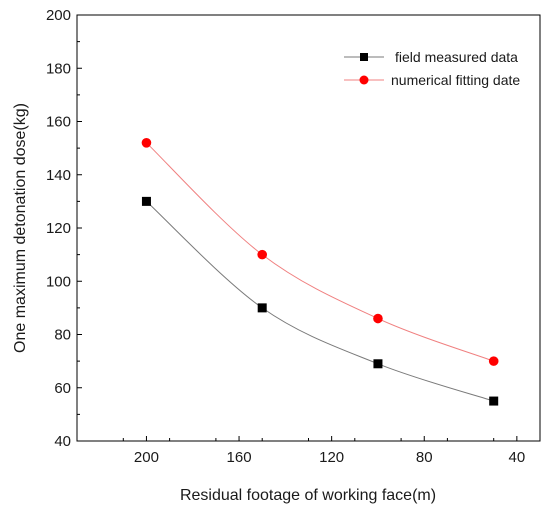 The height and width of the screenshot is (513, 550). What do you see at coordinates (455, 80) in the screenshot?
I see `legend-label-numerical-fitting: numerical fitting date` at bounding box center [455, 80].